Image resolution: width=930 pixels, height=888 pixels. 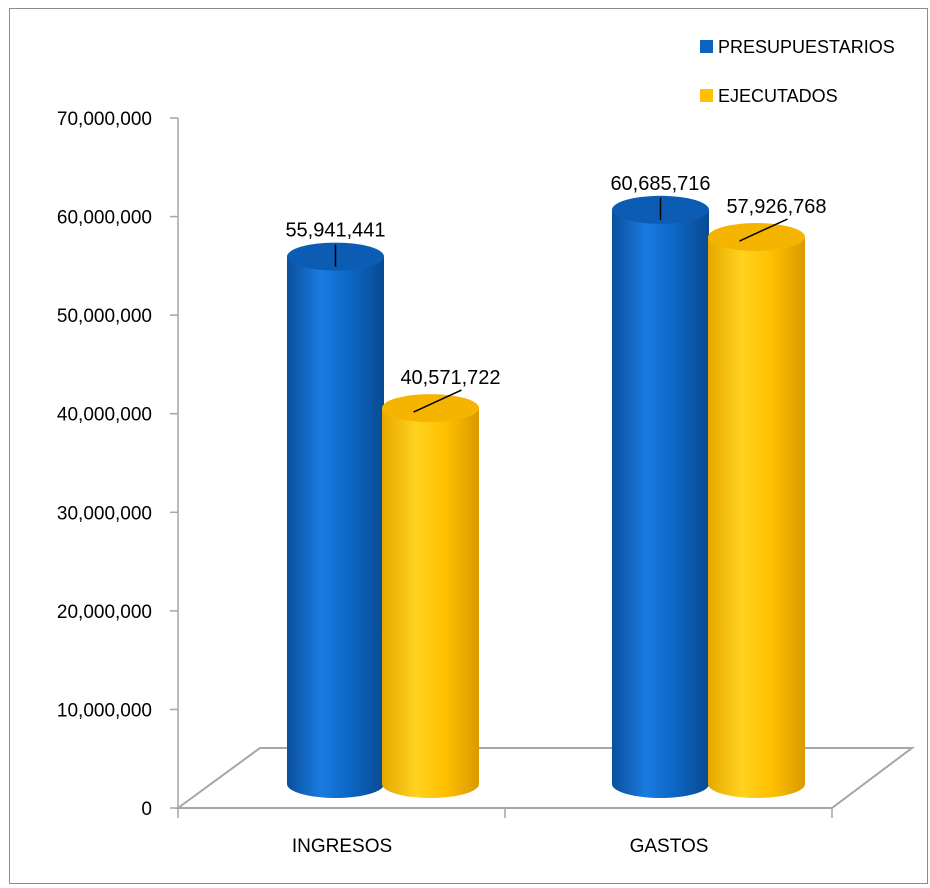 What do you see at coordinates (669, 846) in the screenshot?
I see `x-tick-label: GASTOS` at bounding box center [669, 846].